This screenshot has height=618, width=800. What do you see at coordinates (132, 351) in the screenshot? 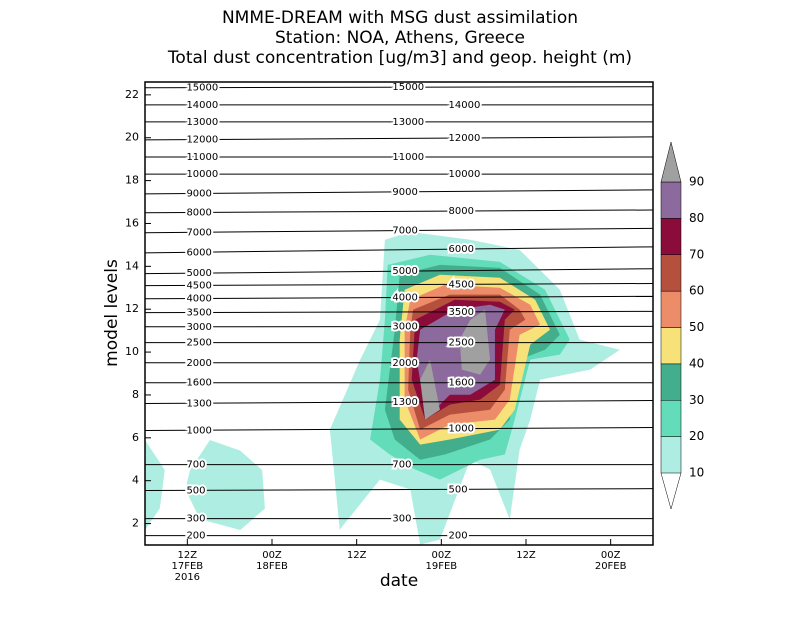
I see `y-tick-label: 10` at bounding box center [132, 351].